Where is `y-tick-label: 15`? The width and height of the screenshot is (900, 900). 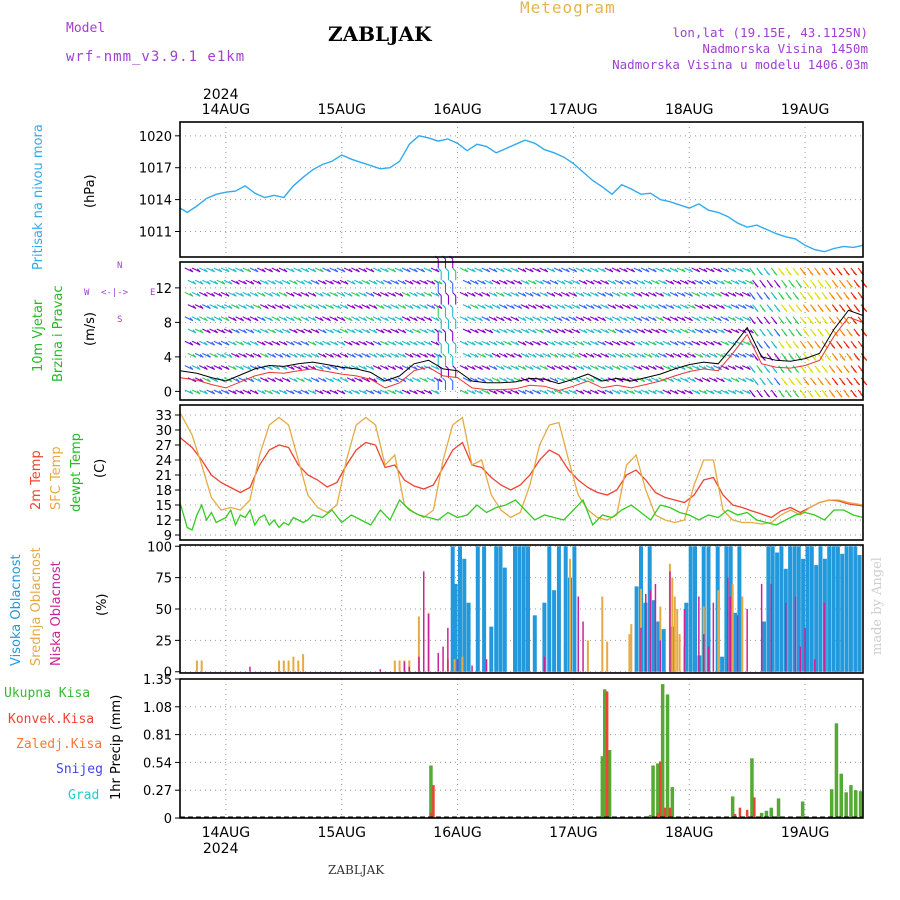 y-tick-label: 15 is located at coordinates (163, 506).